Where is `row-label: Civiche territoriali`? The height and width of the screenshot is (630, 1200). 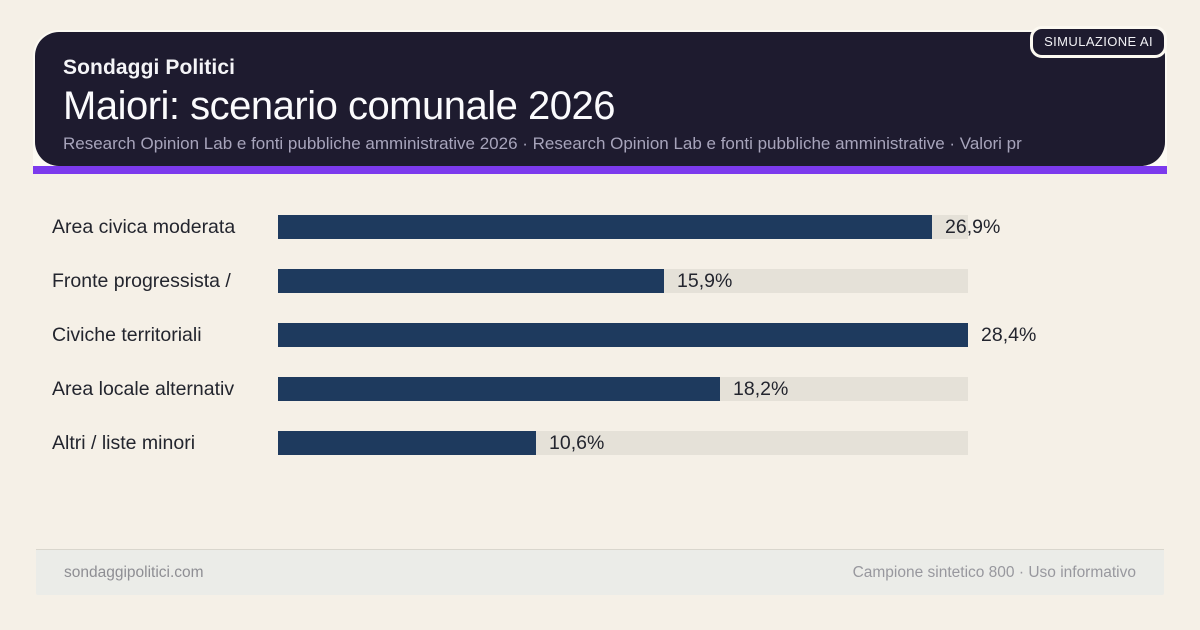
row-label: Civiche territoriali is located at coordinates (127, 335).